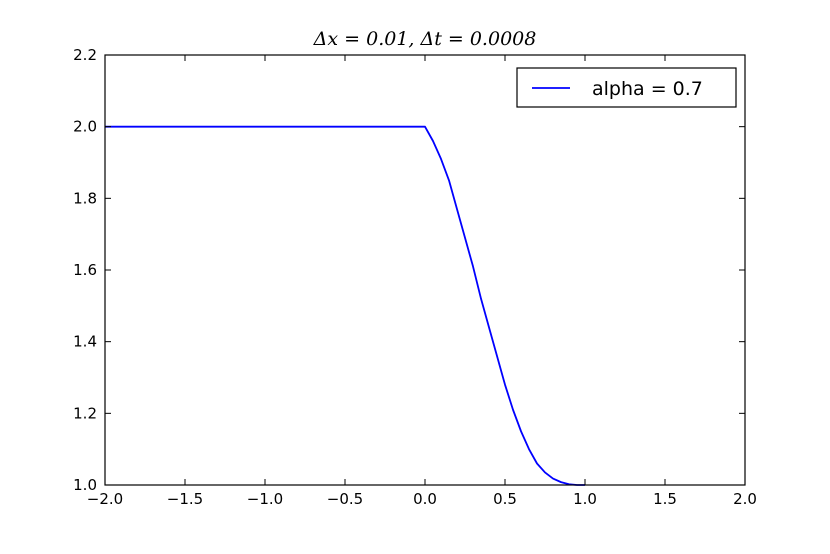 Image resolution: width=830 pixels, height=554 pixels. I want to click on legend-label: alpha = 0.7, so click(647, 89).